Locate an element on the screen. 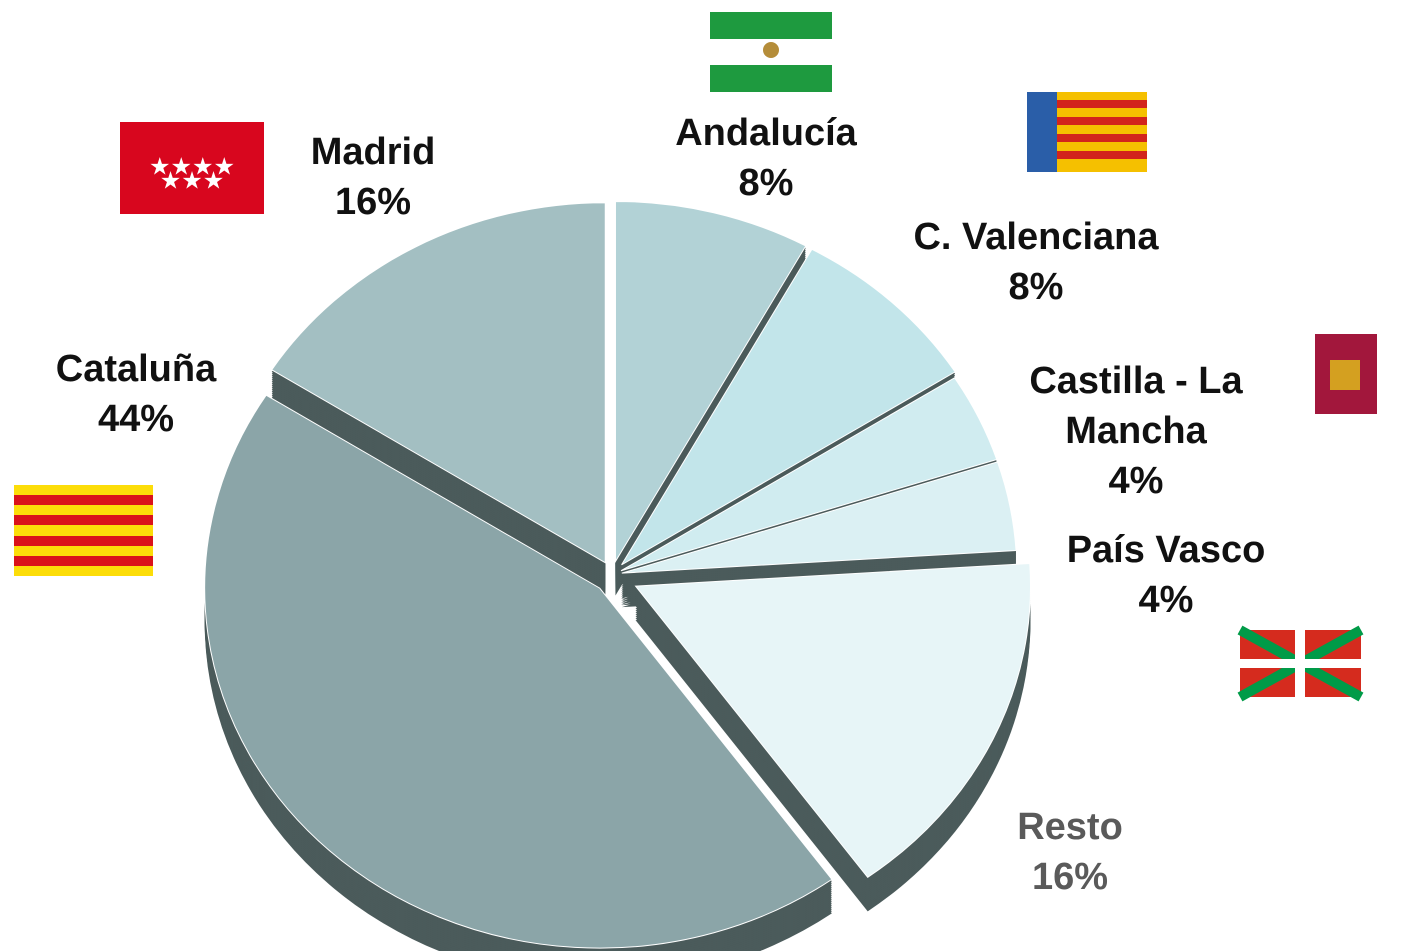 This screenshot has height=951, width=1417. slice-label: País Vasco 4% is located at coordinates (1166, 575).